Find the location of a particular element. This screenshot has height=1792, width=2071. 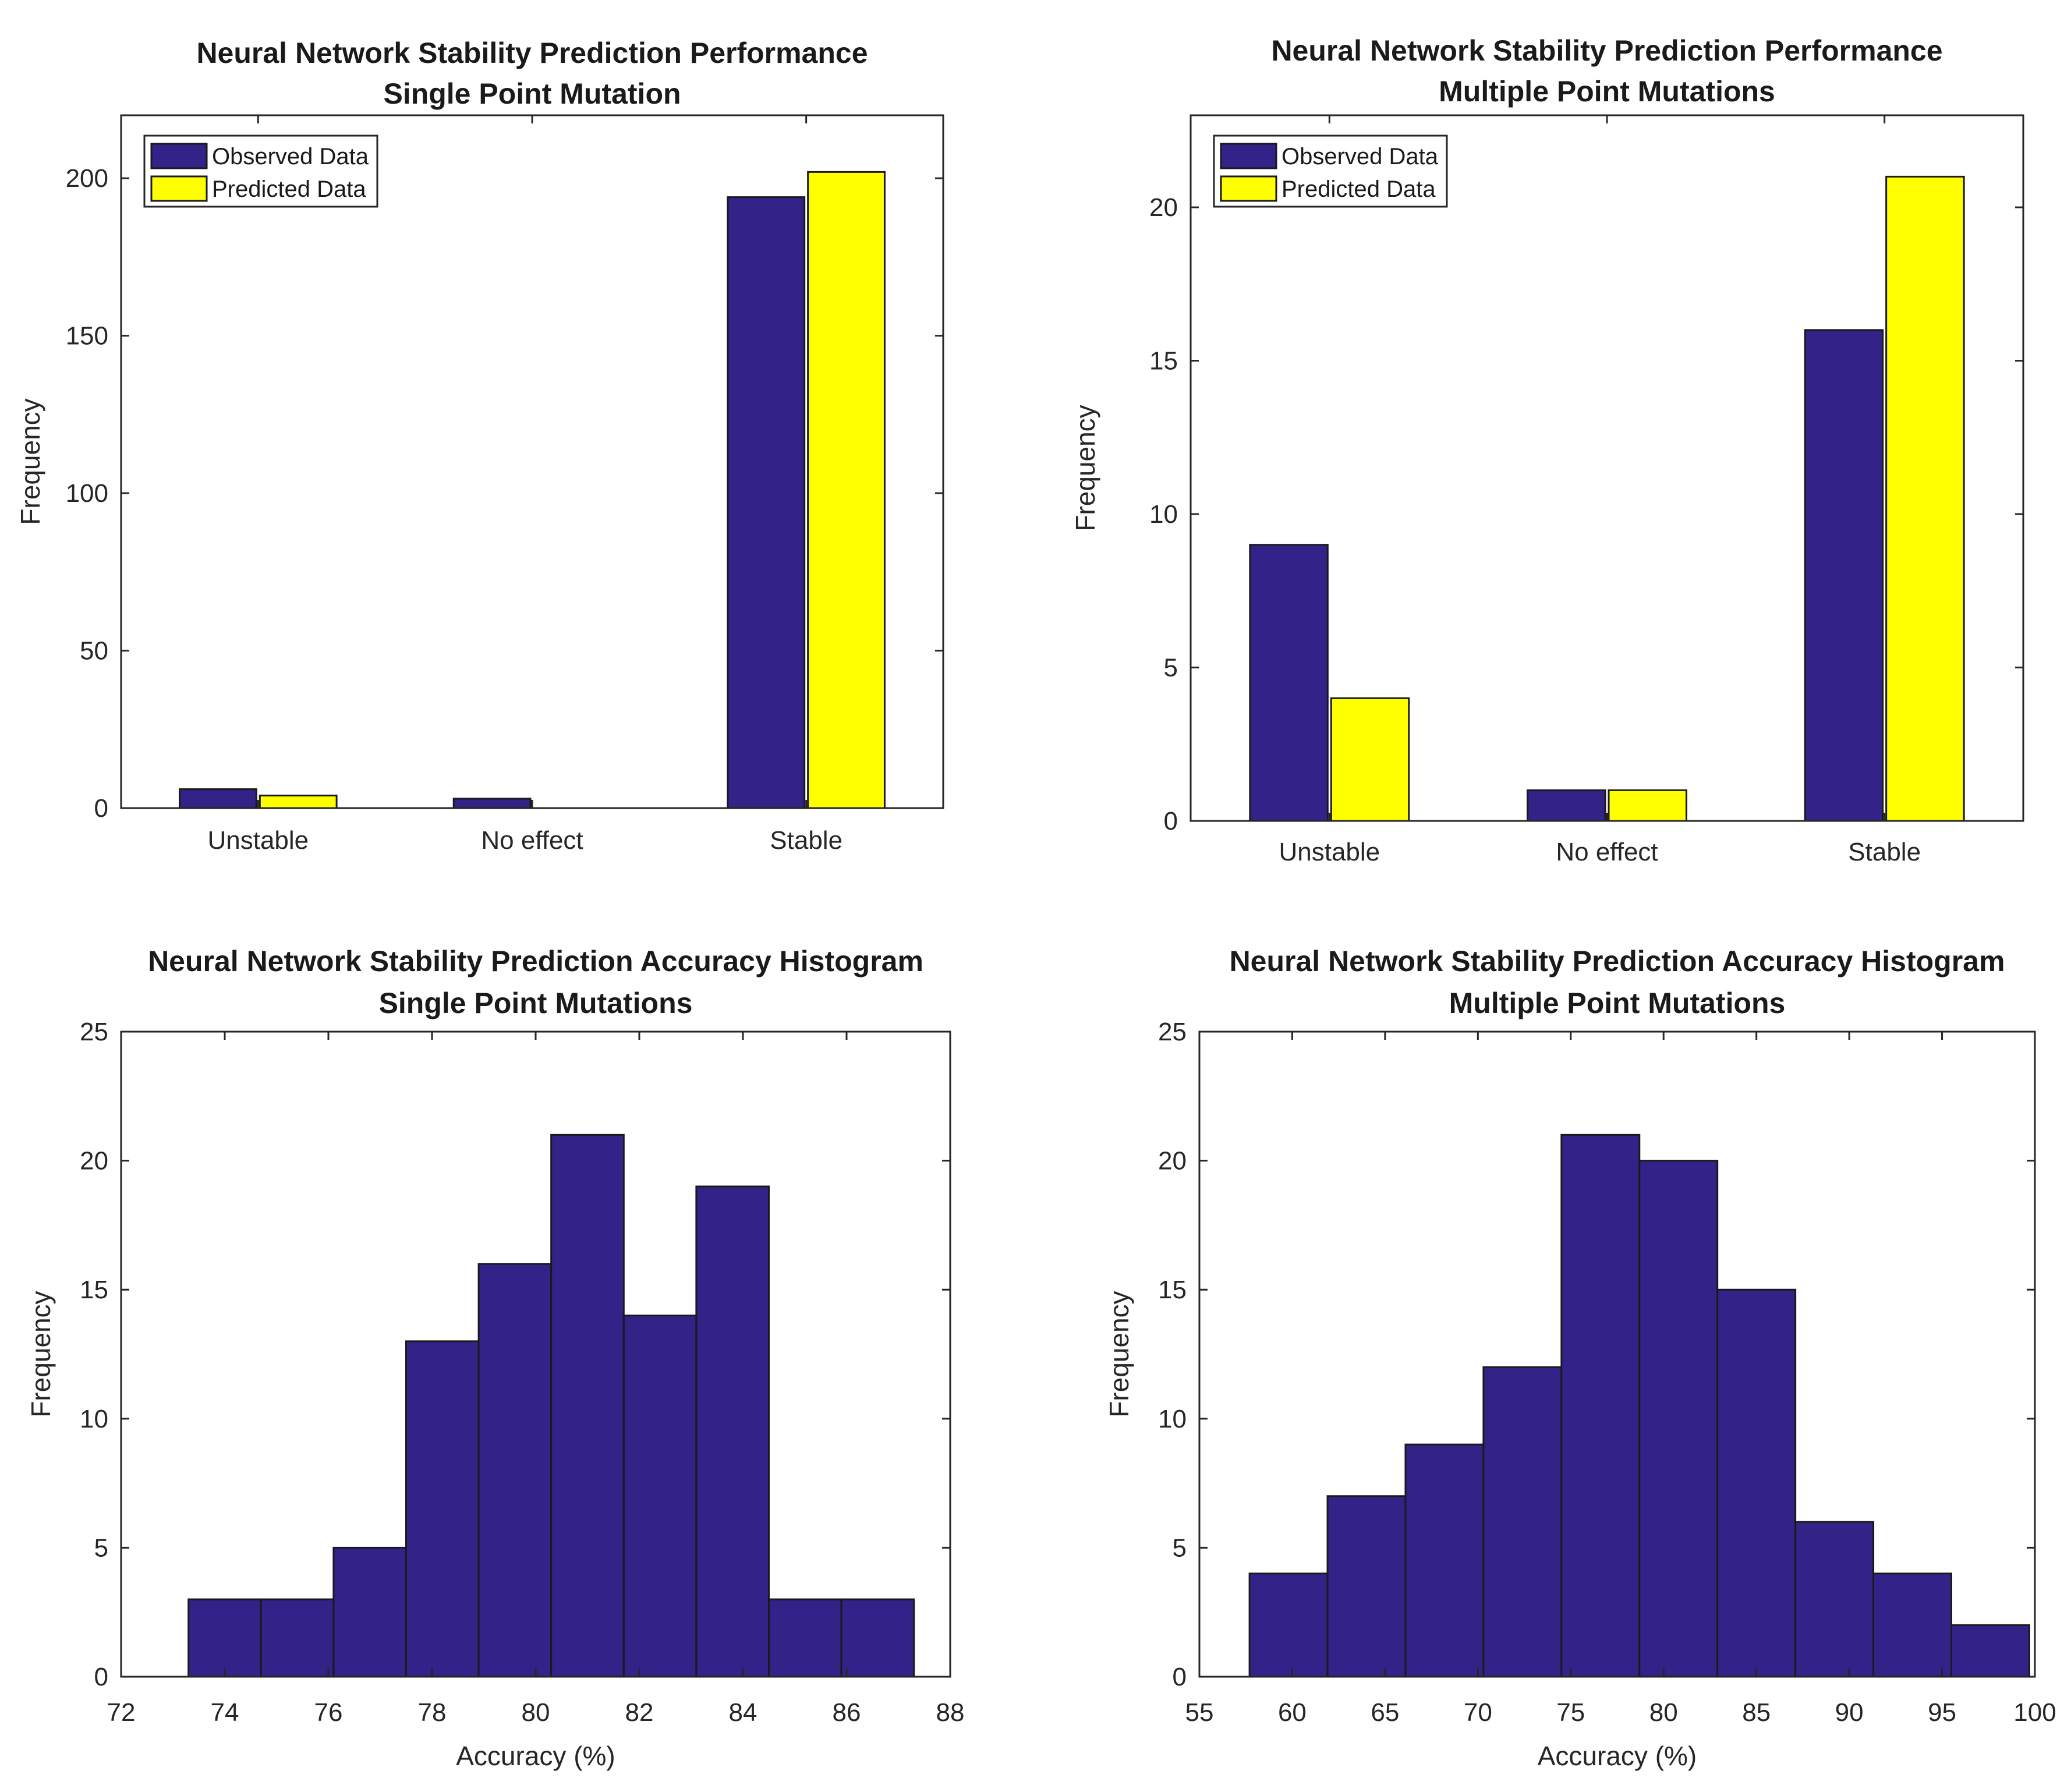

x-tick-label: 70 is located at coordinates (1478, 1712).